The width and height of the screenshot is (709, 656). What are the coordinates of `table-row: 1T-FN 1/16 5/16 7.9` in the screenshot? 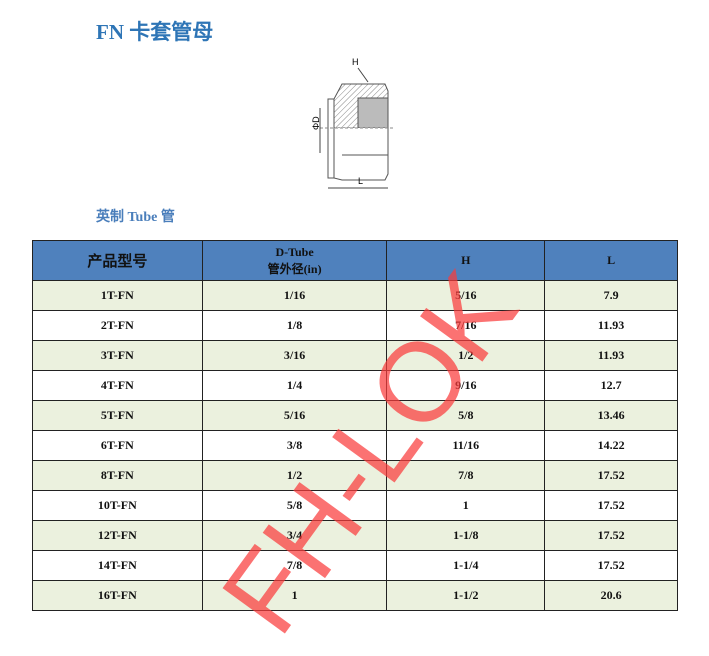 It's located at (355, 295).